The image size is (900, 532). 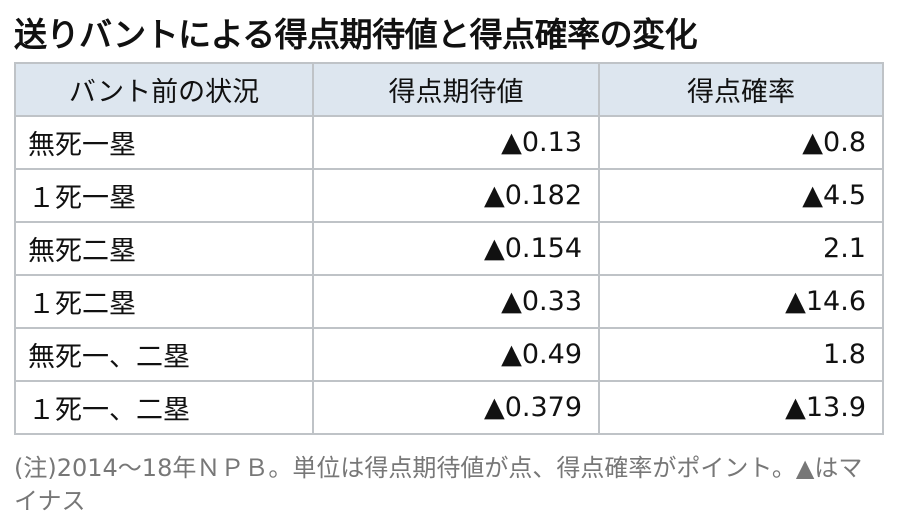 What do you see at coordinates (741, 301) in the screenshot?
I see `value-cell: ▲14.6` at bounding box center [741, 301].